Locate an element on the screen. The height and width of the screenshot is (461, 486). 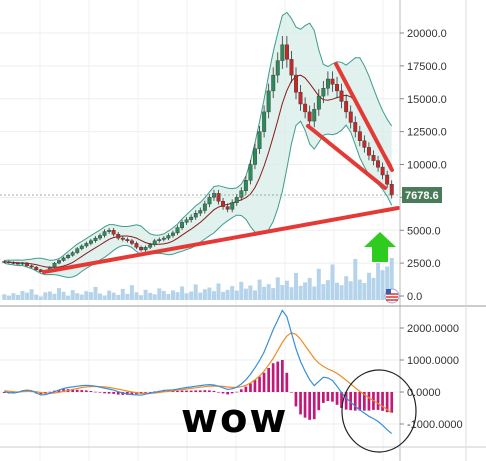
macd-tick-label: 2000.0000 is located at coordinates (433, 329).